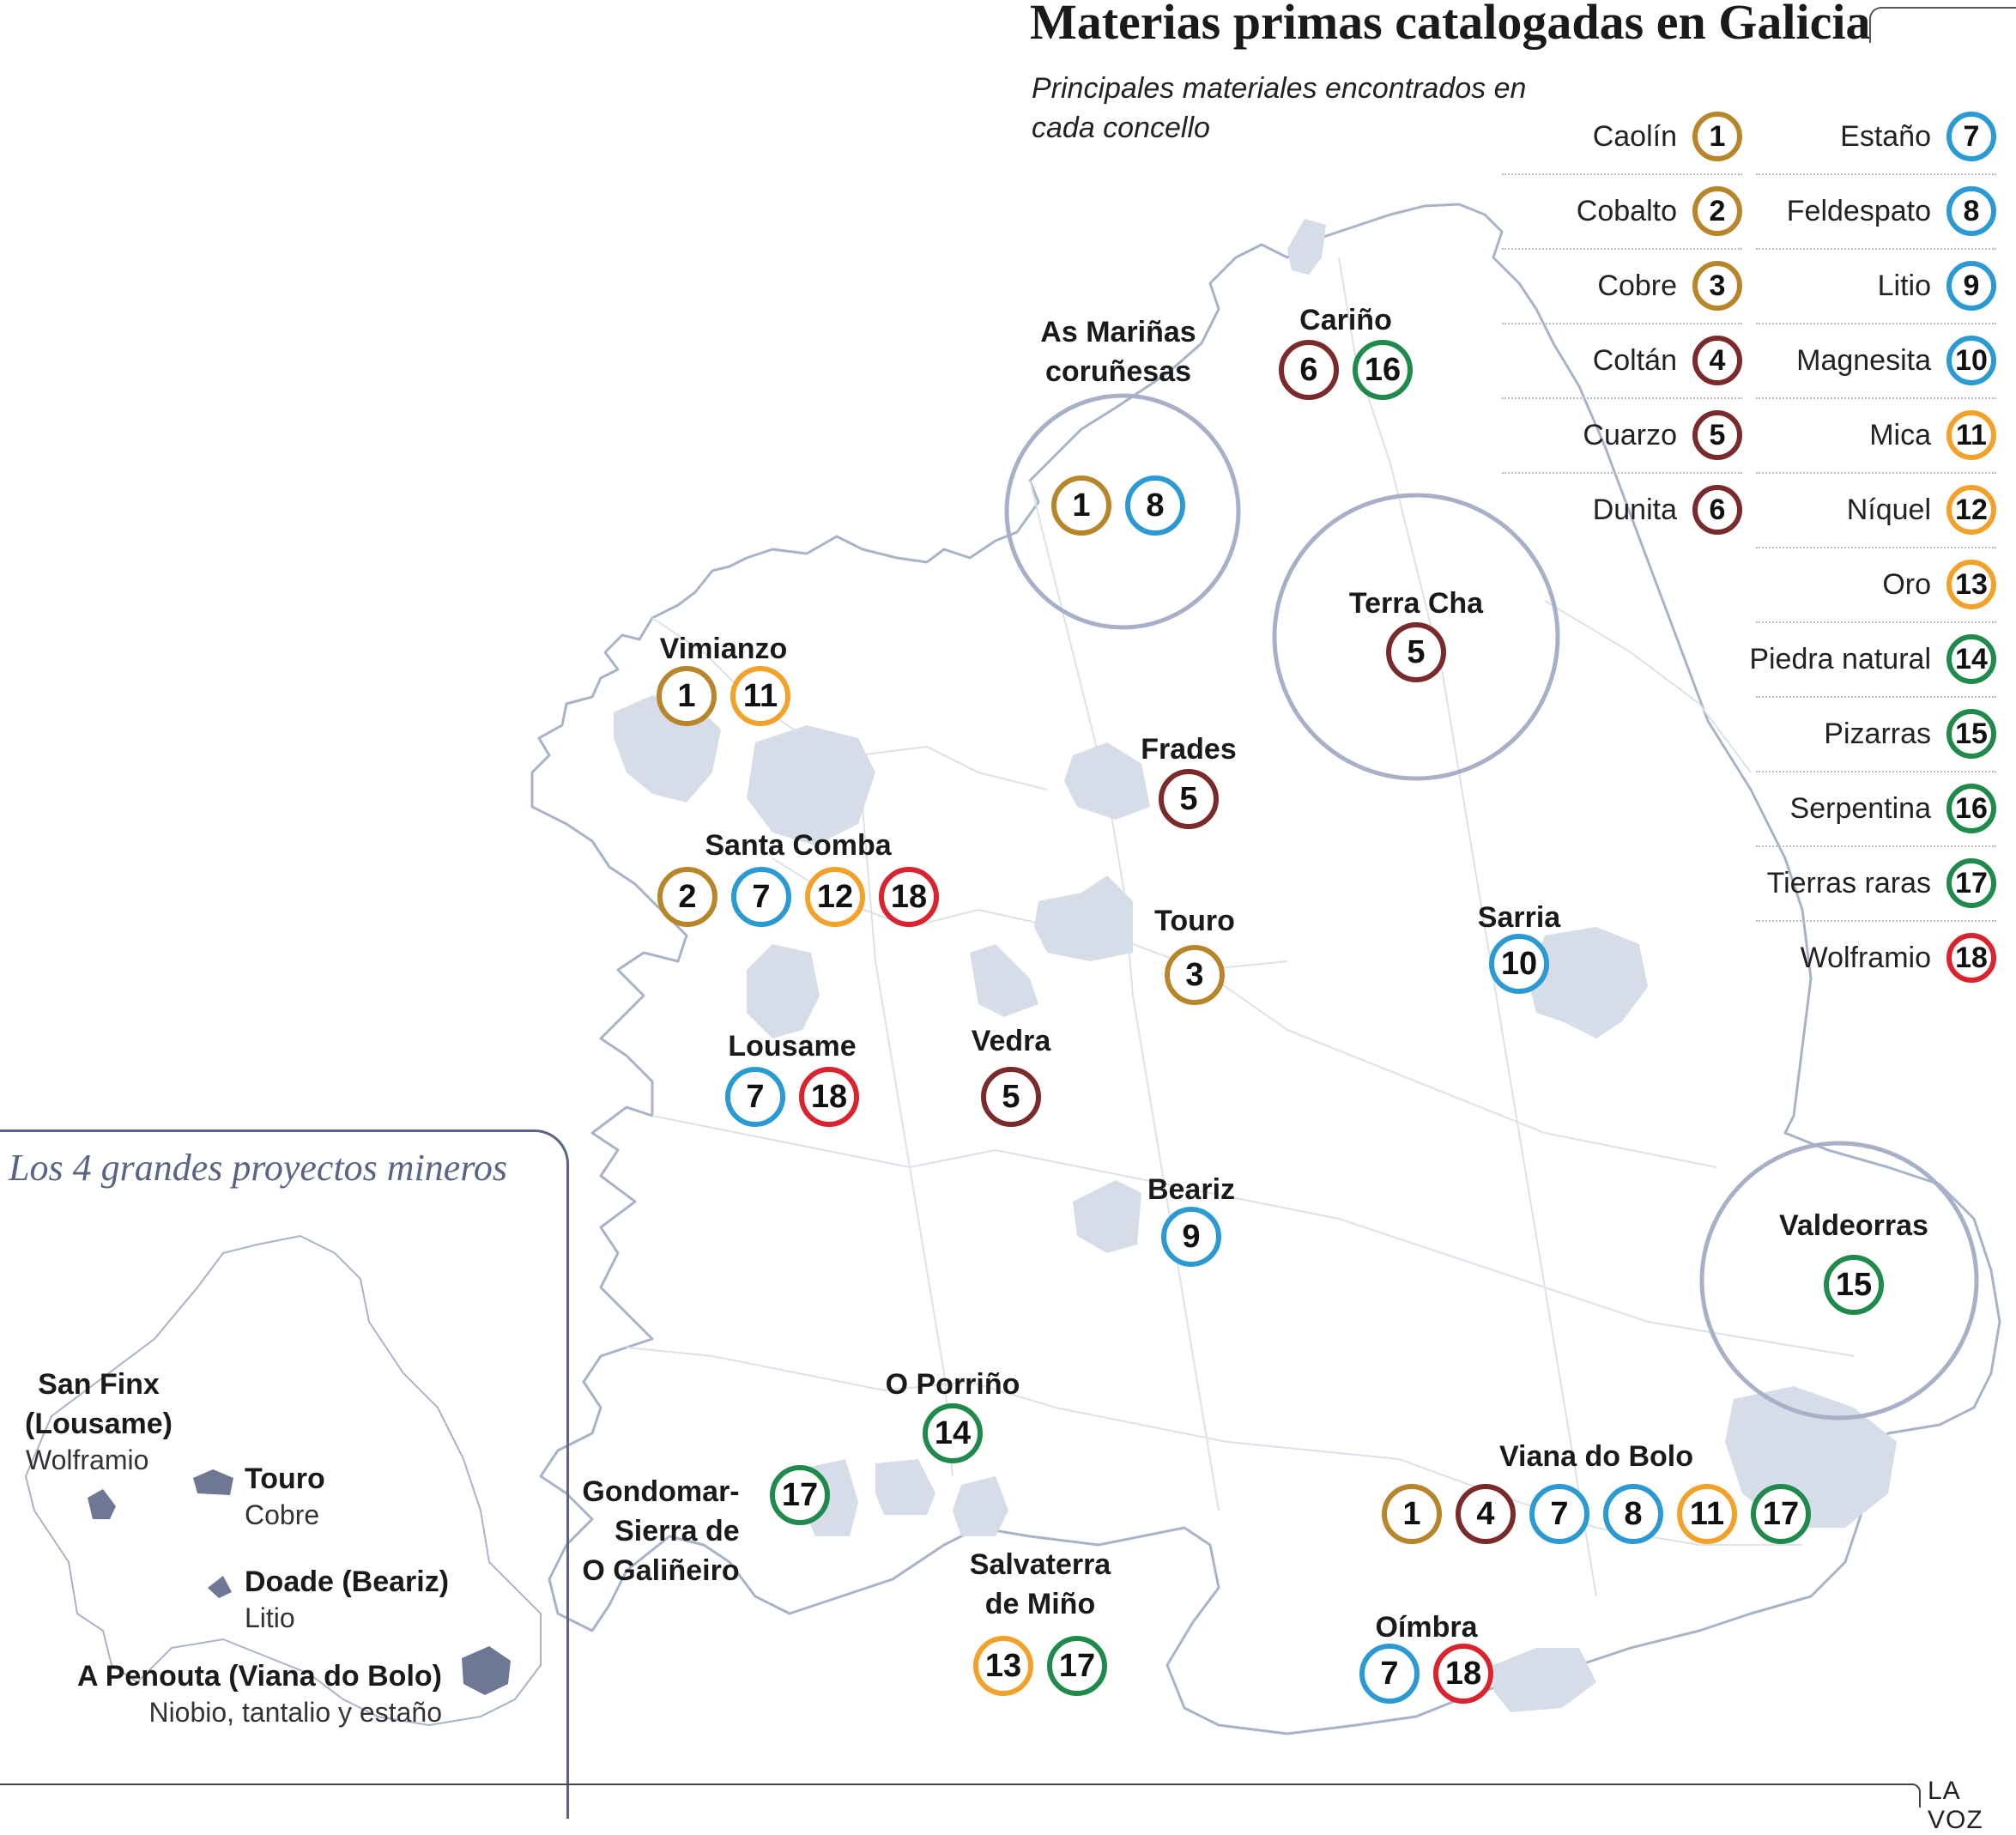 The image size is (2016, 1835). What do you see at coordinates (1309, 370) in the screenshot?
I see `material-badge: 6` at bounding box center [1309, 370].